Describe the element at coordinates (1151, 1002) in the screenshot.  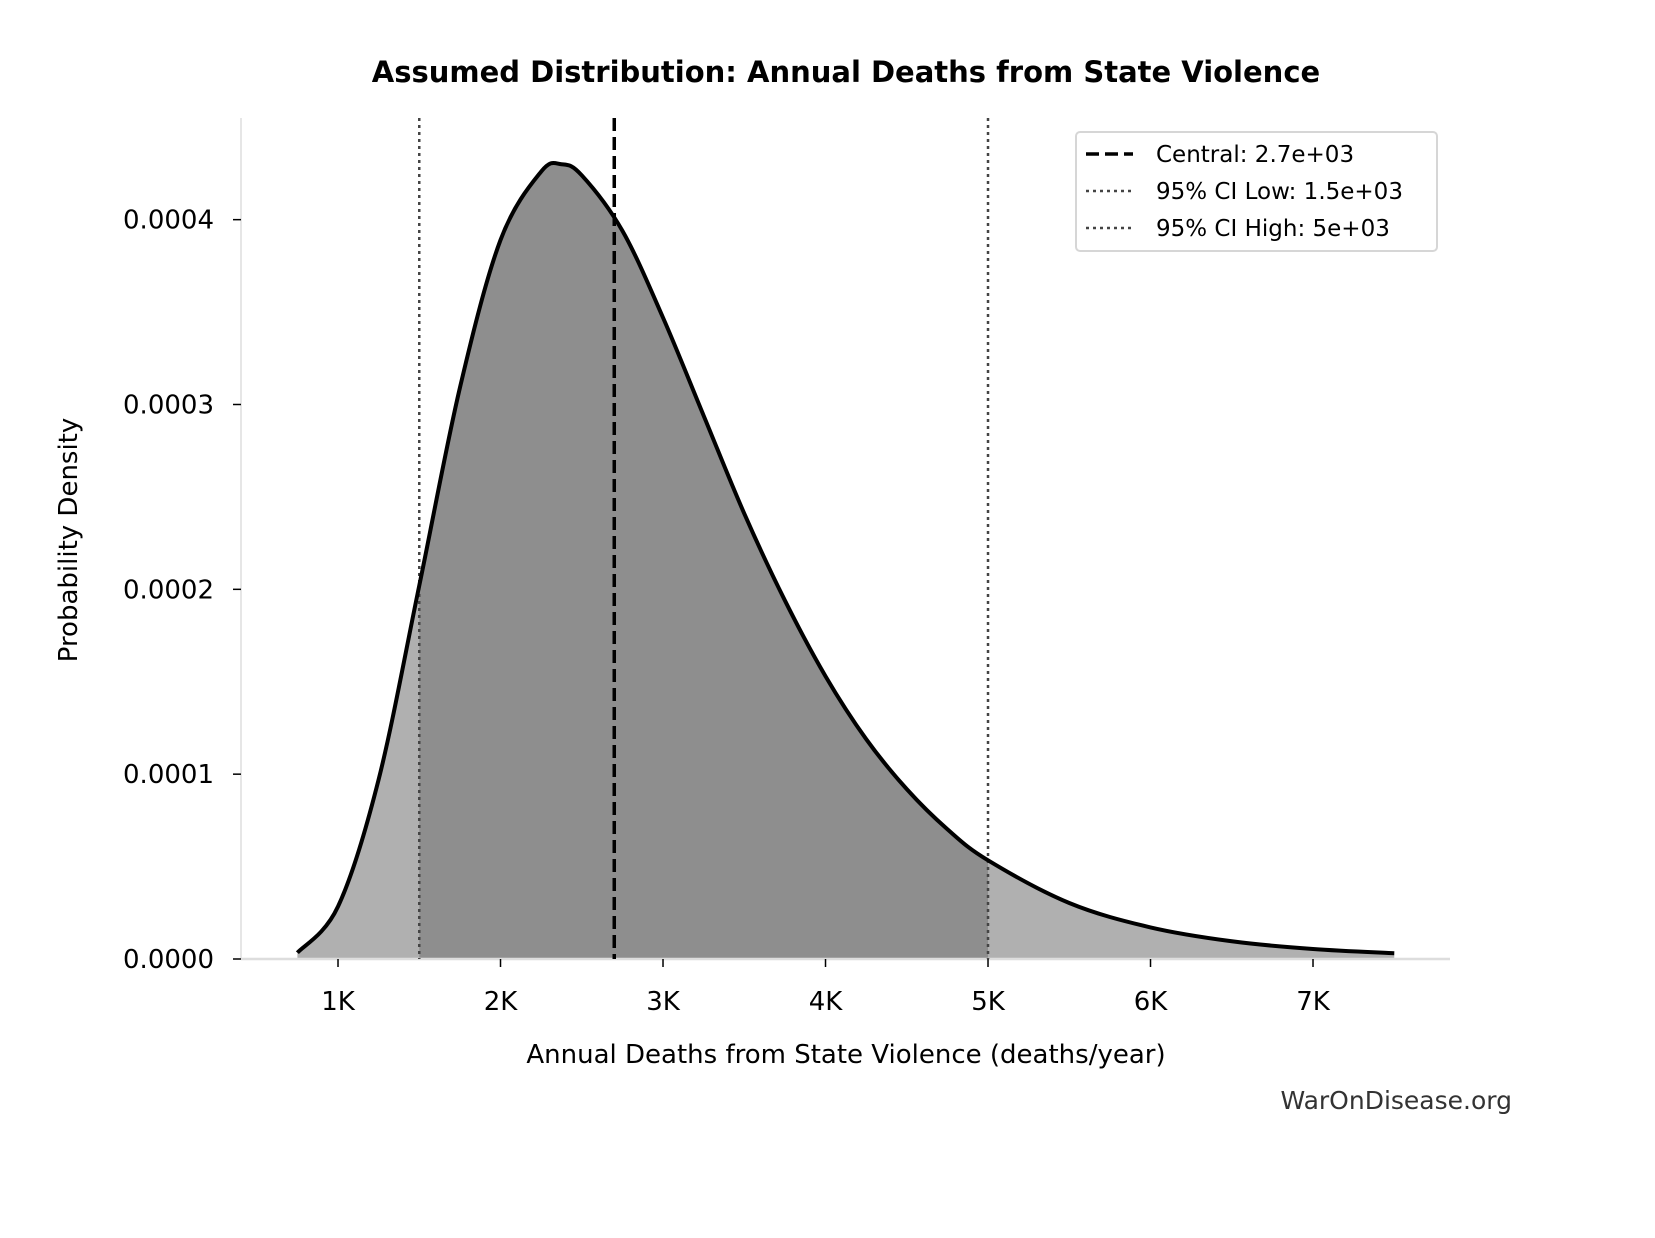
I see `x-tick-label: 6K` at that location.